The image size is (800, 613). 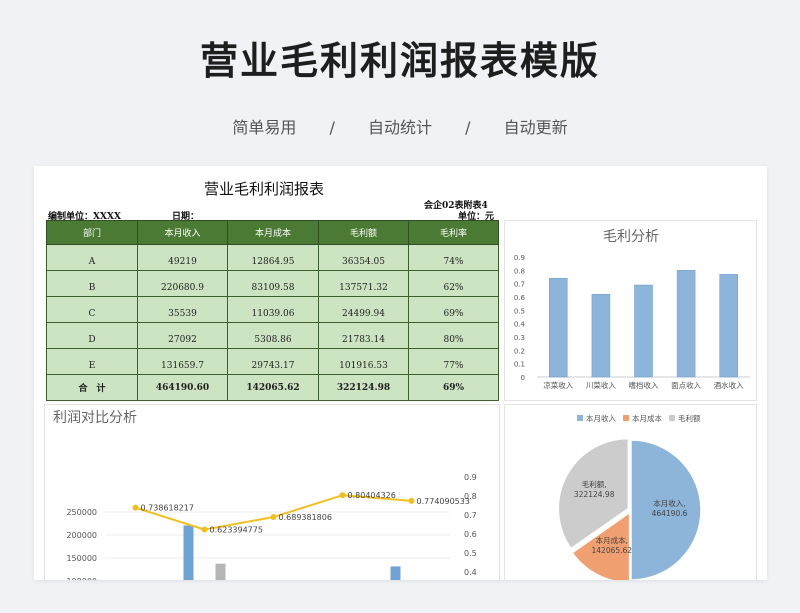 I want to click on table-cell: 69%, so click(x=453, y=309).